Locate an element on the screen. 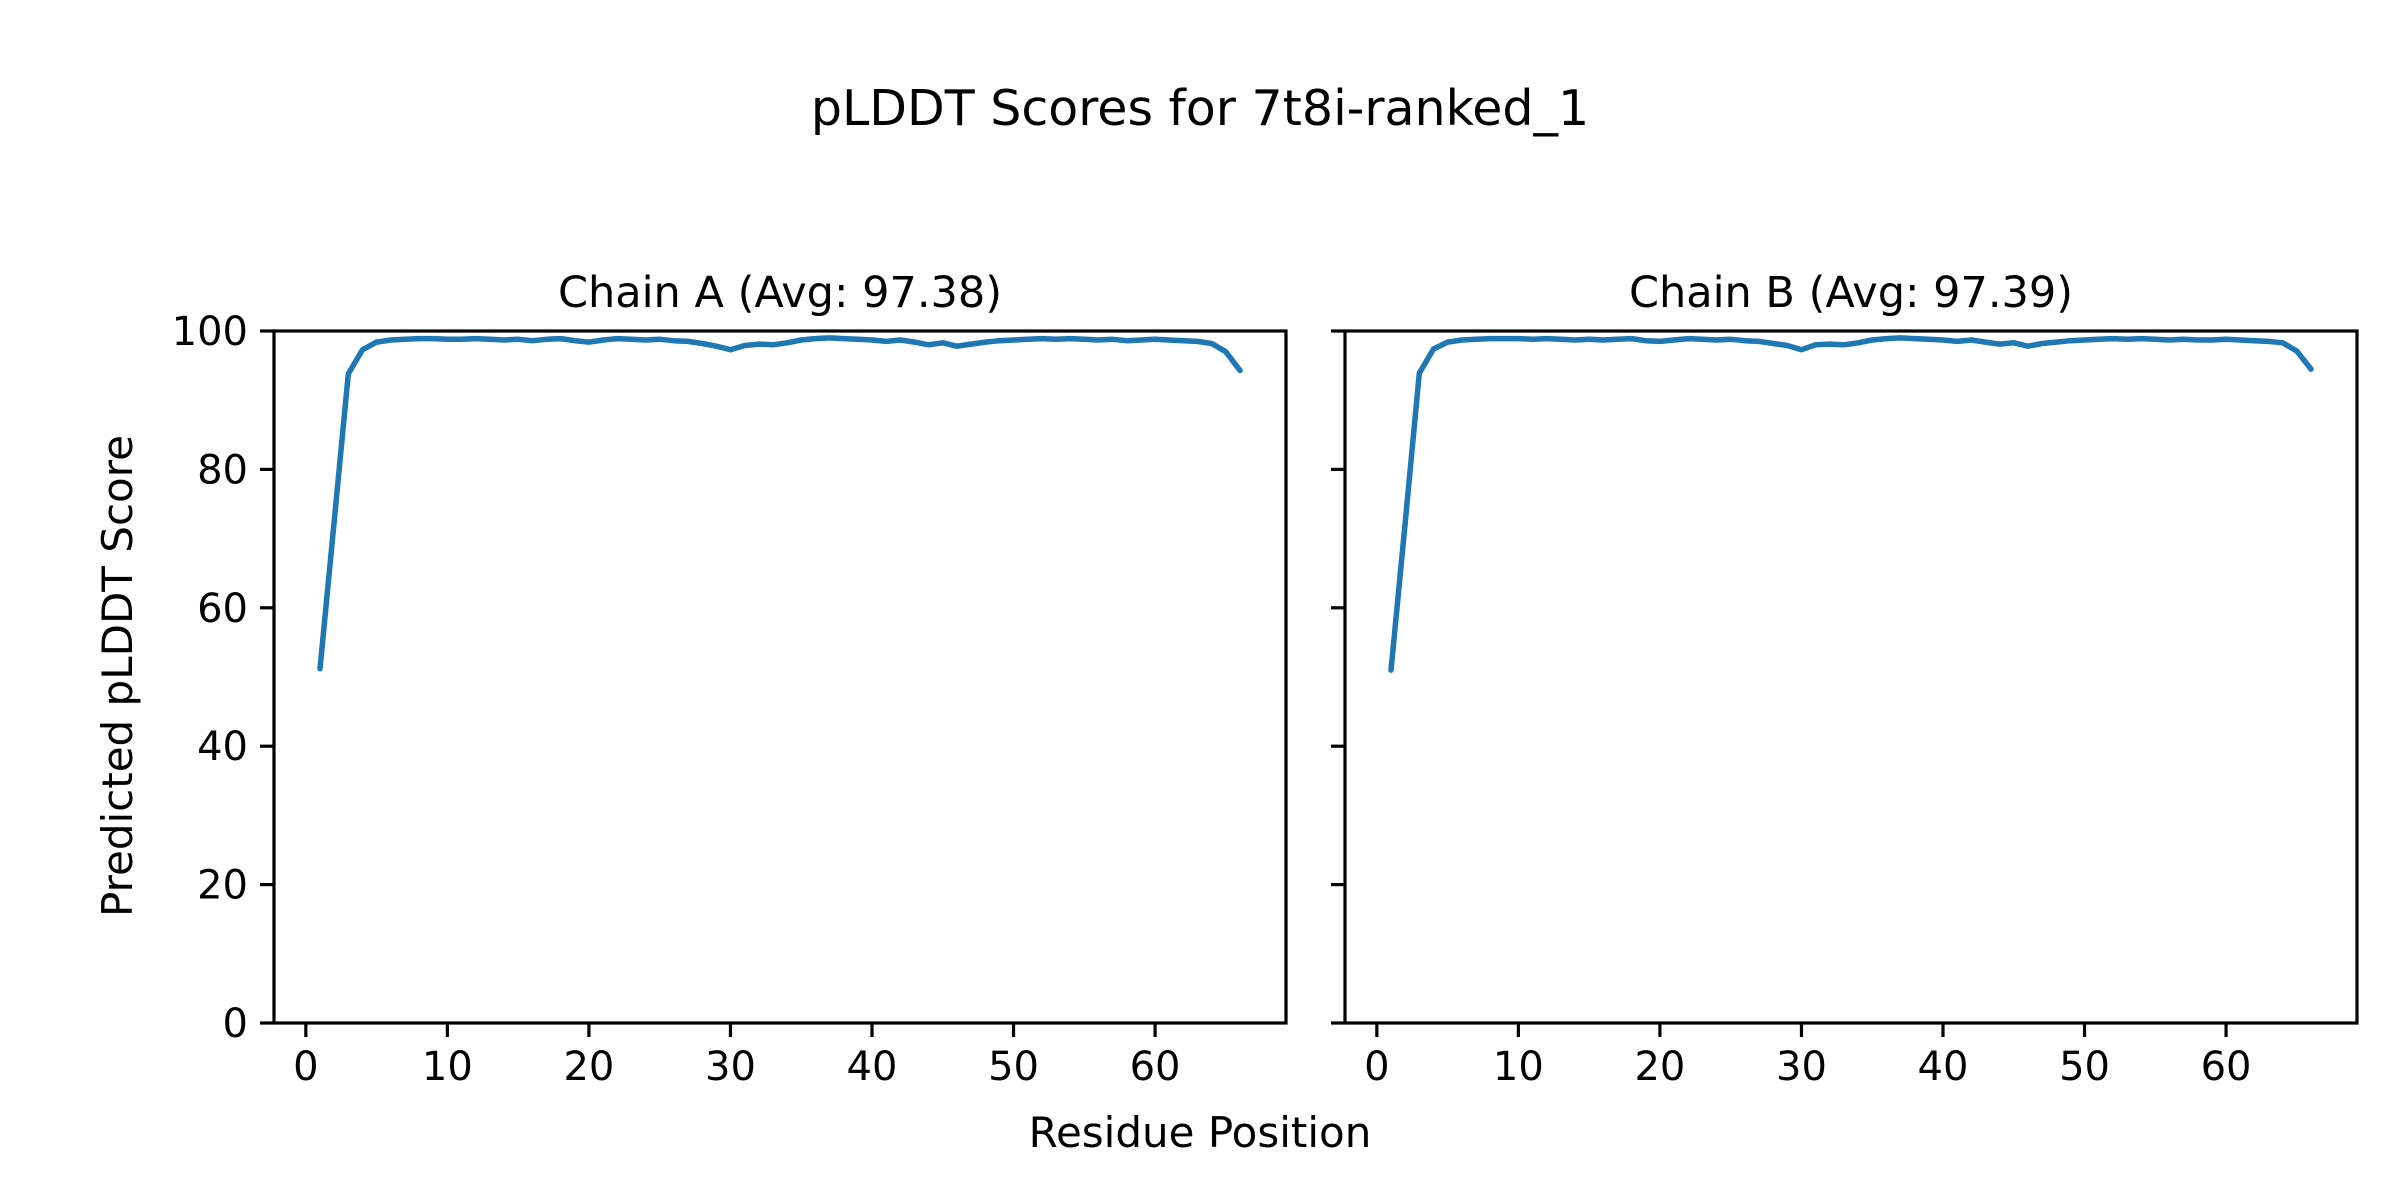 The width and height of the screenshot is (2400, 1200). chain-b-x-tick-label: 20 is located at coordinates (1659, 1067).